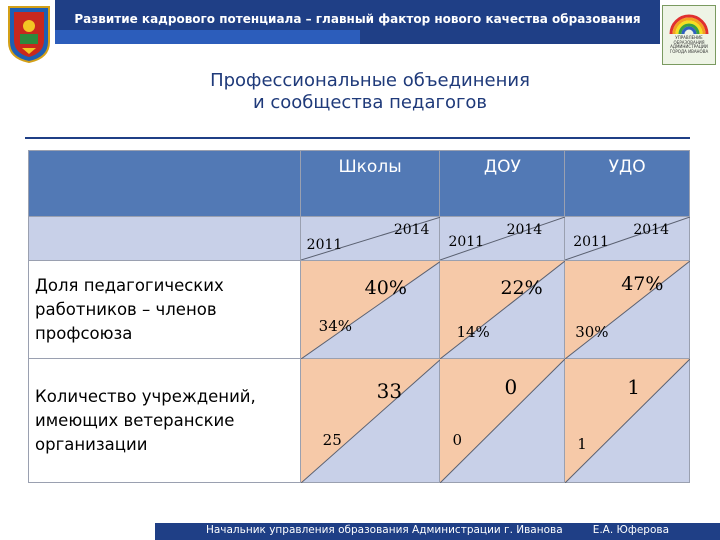  I want to click on years-cell-schools: 2011 2014, so click(370, 238).